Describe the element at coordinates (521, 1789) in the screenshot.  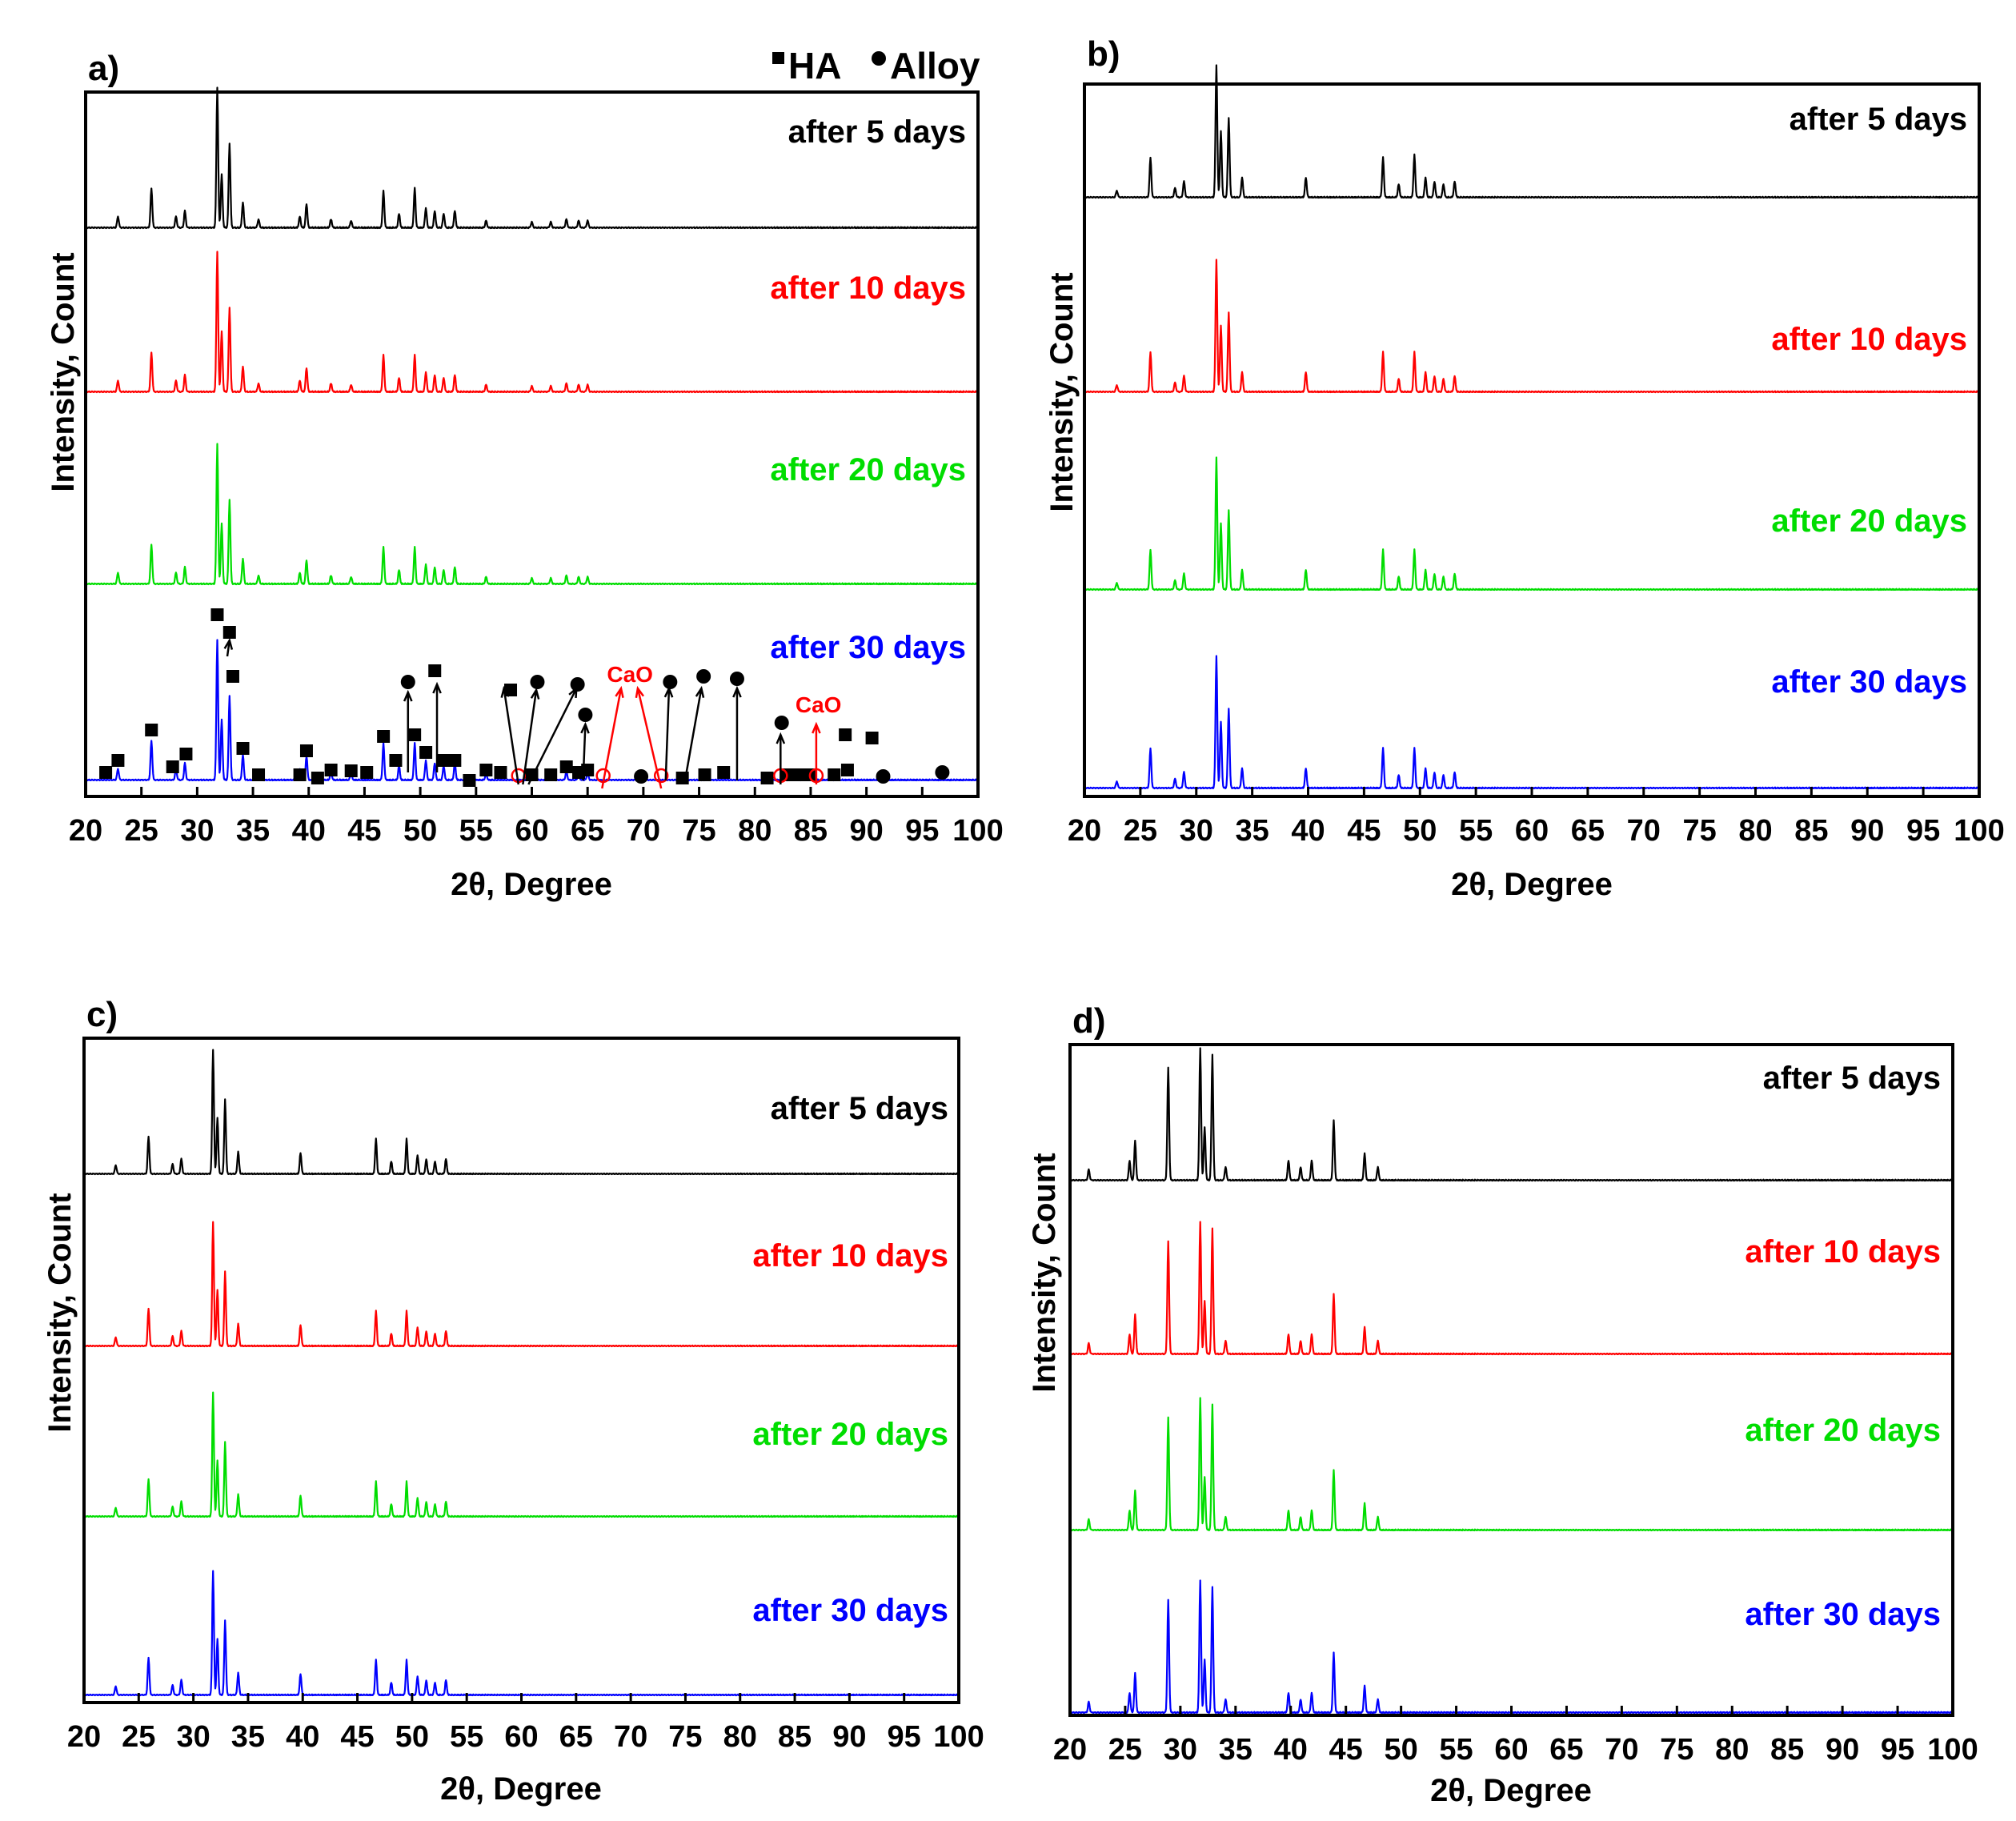
I see `x-axis-title-c: 2θ, Degree` at that location.